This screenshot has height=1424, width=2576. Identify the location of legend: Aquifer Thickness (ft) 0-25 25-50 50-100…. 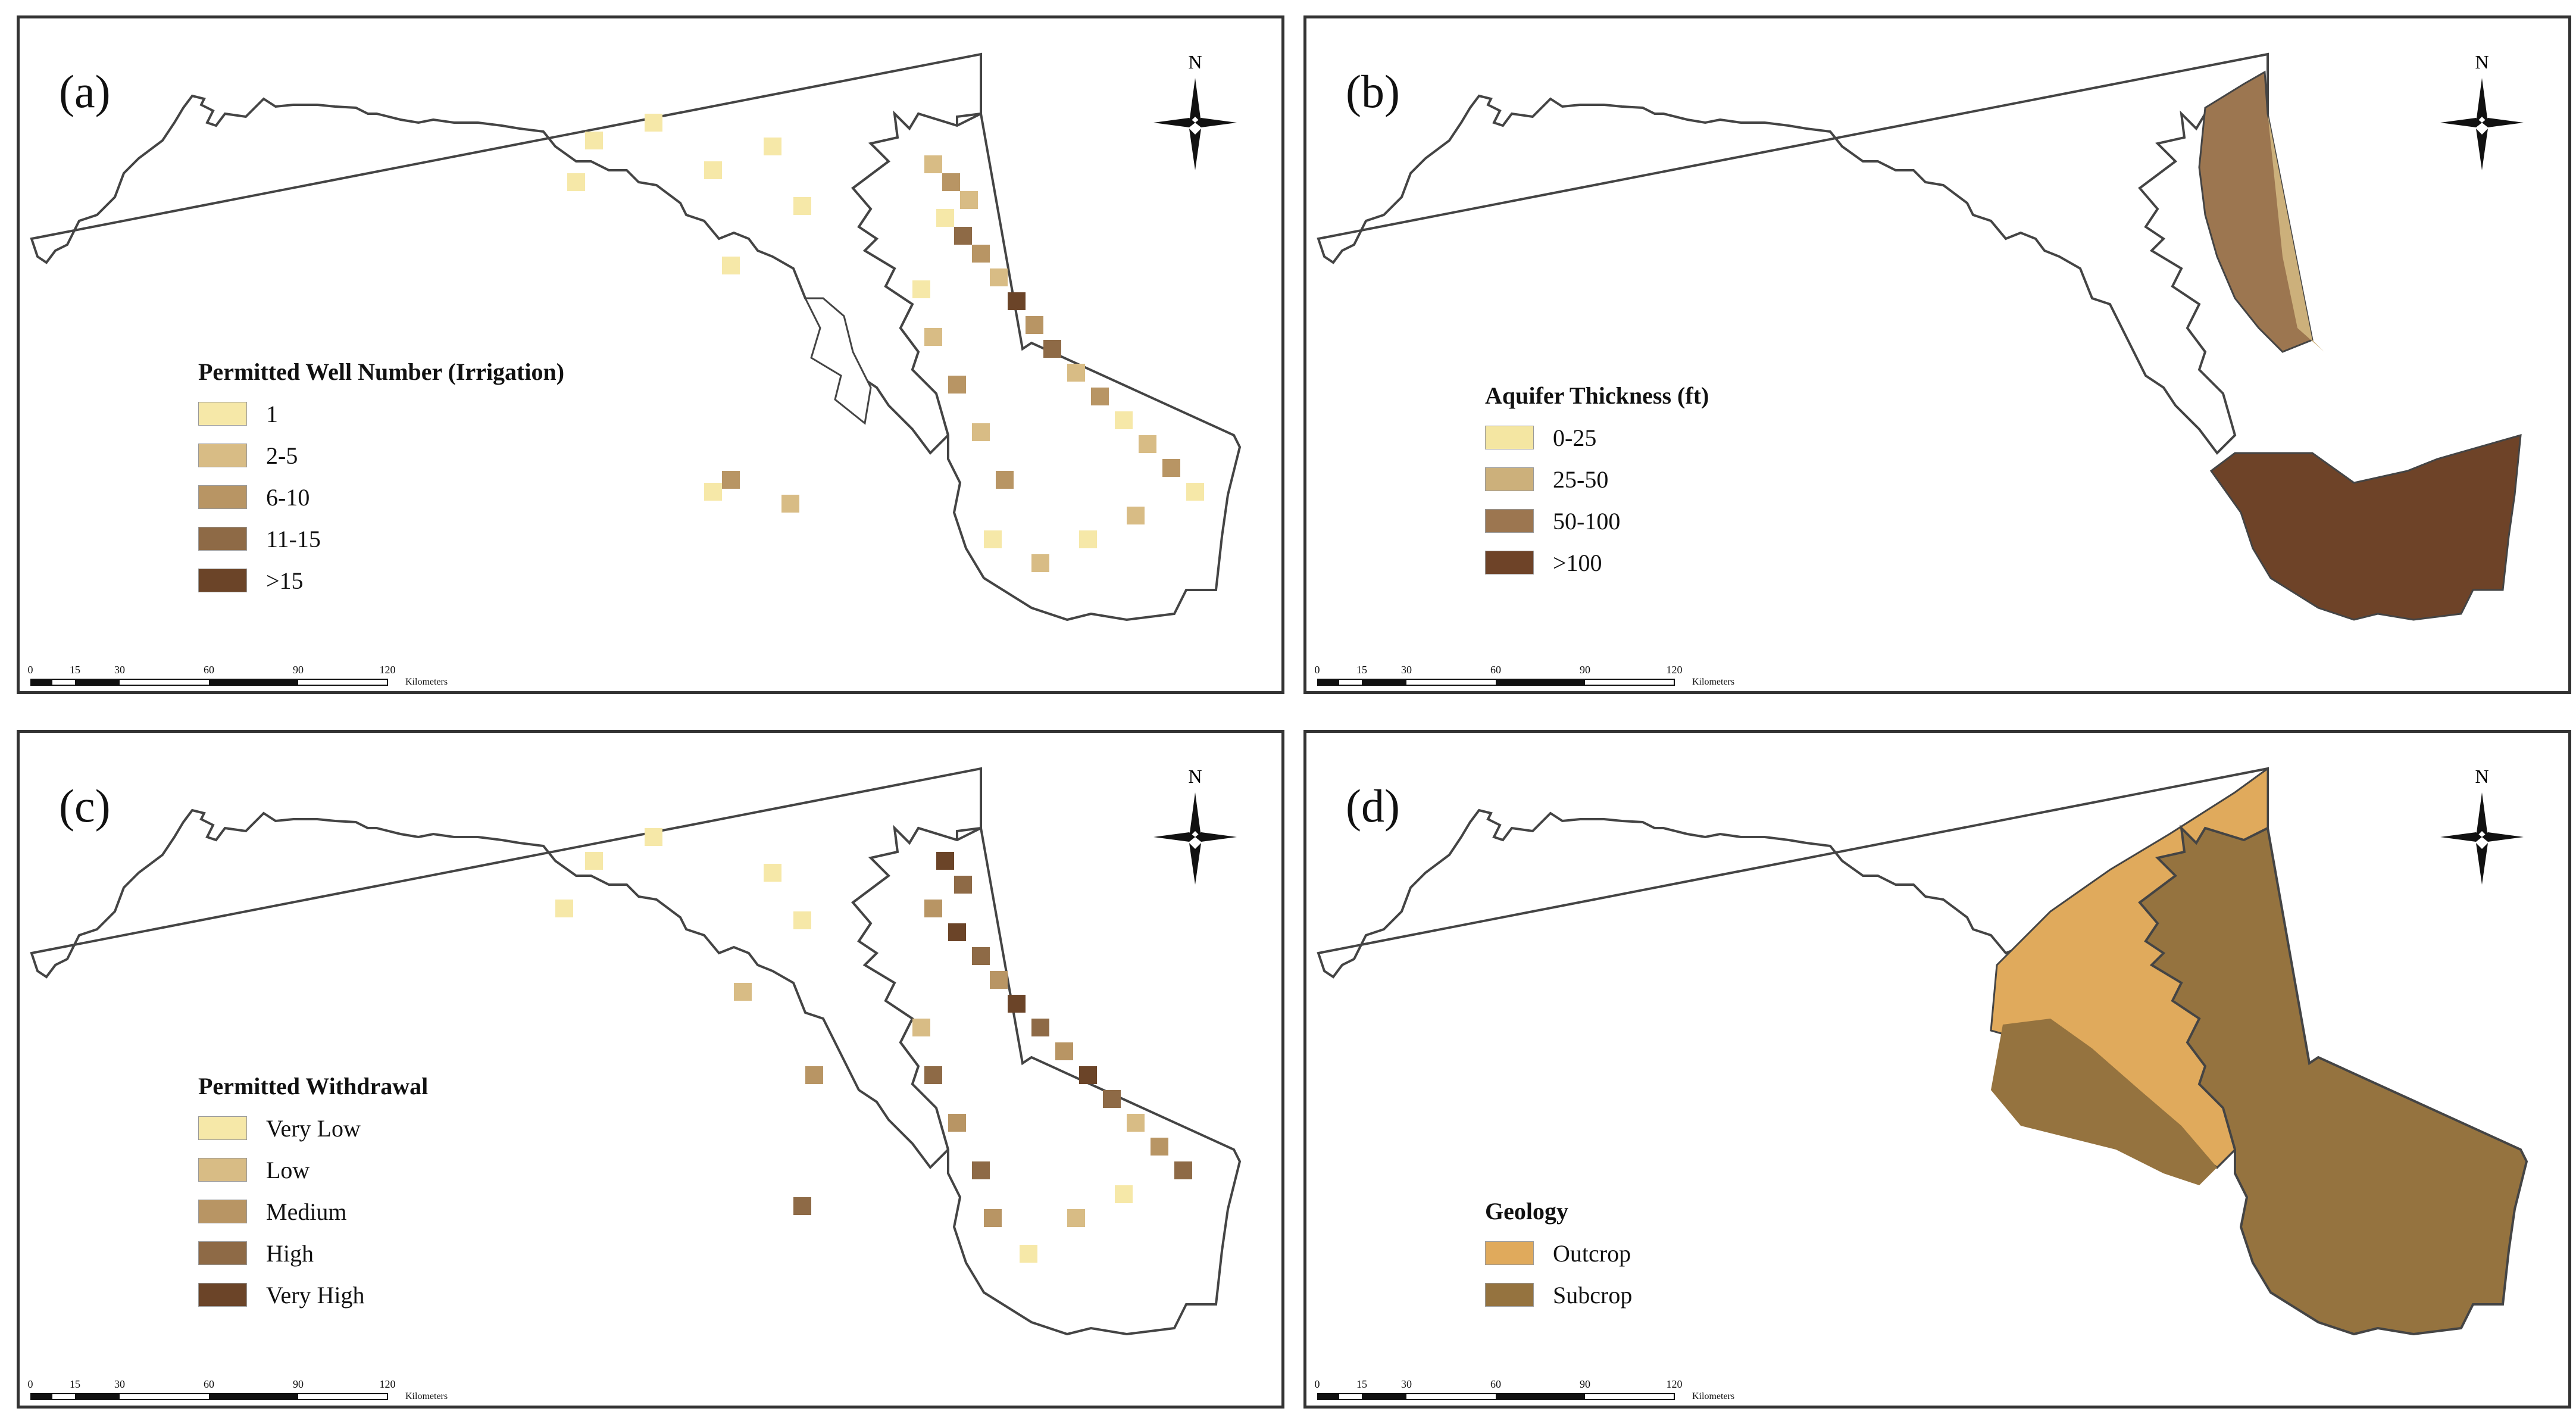
(1597, 482).